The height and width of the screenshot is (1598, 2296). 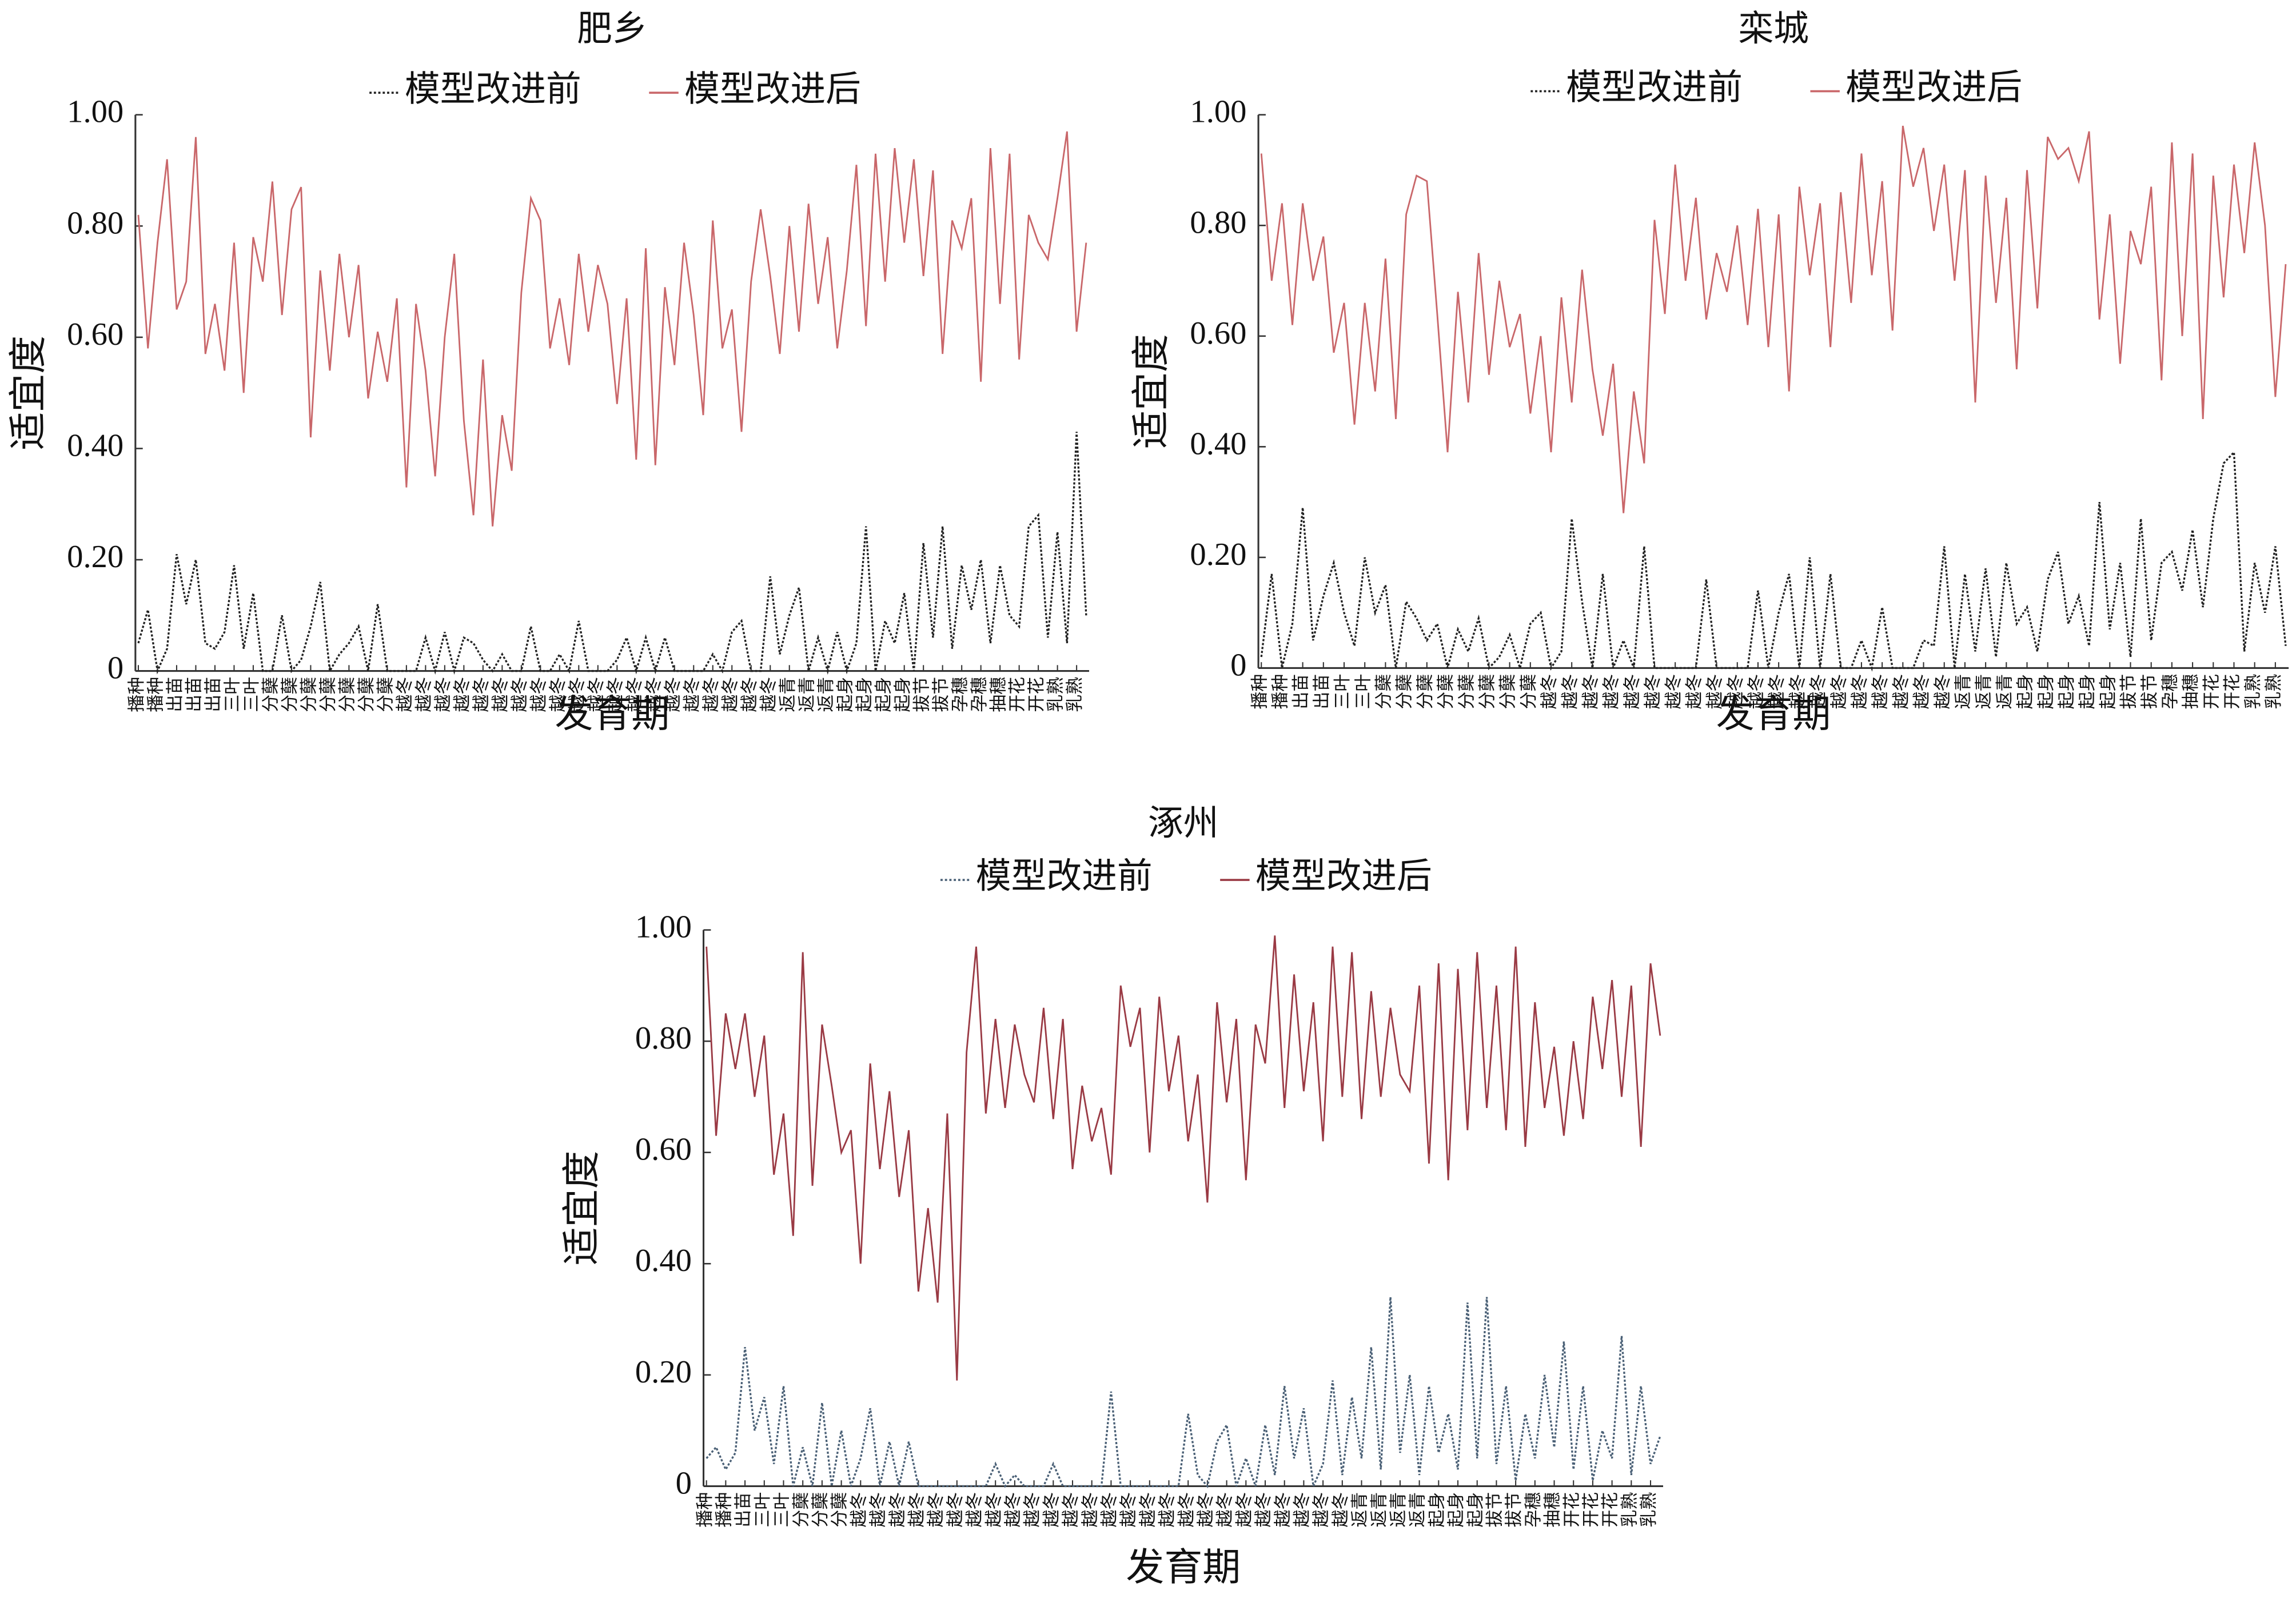 What do you see at coordinates (29, 393) in the screenshot?
I see `y-axis-title: 适宜度` at bounding box center [29, 393].